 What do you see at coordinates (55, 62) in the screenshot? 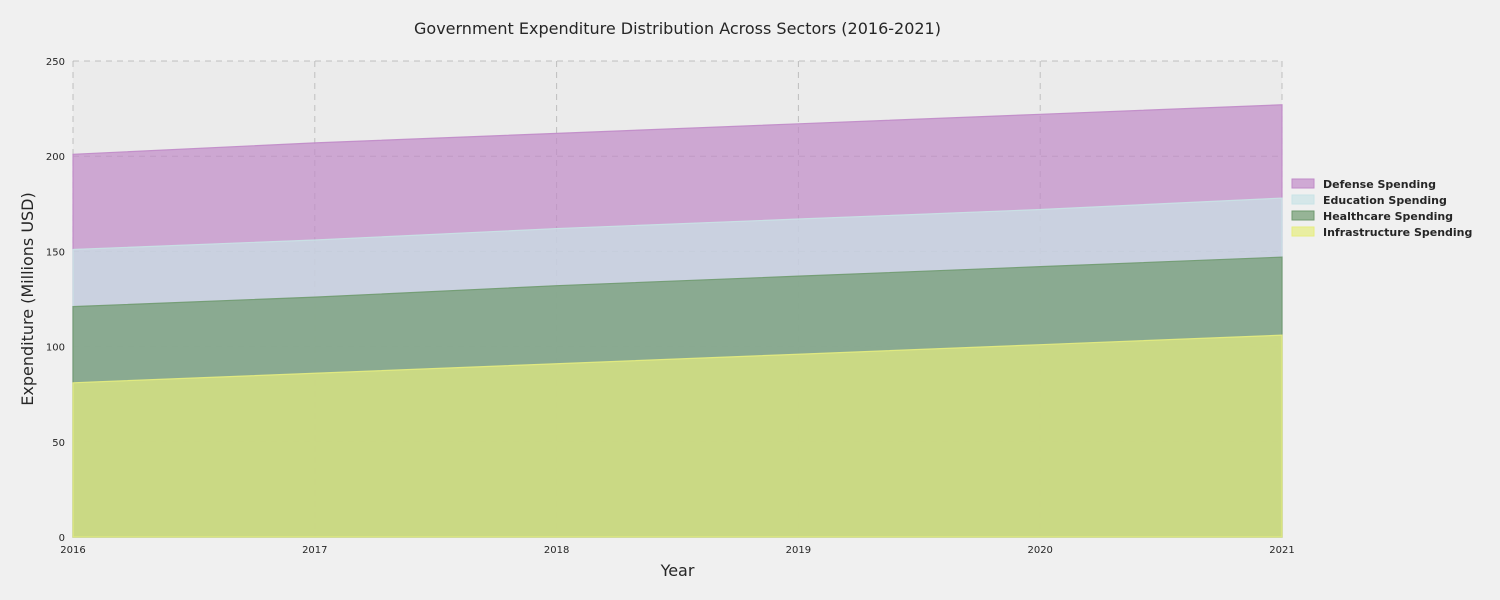
I see `y-tick-label: 250` at bounding box center [55, 62].